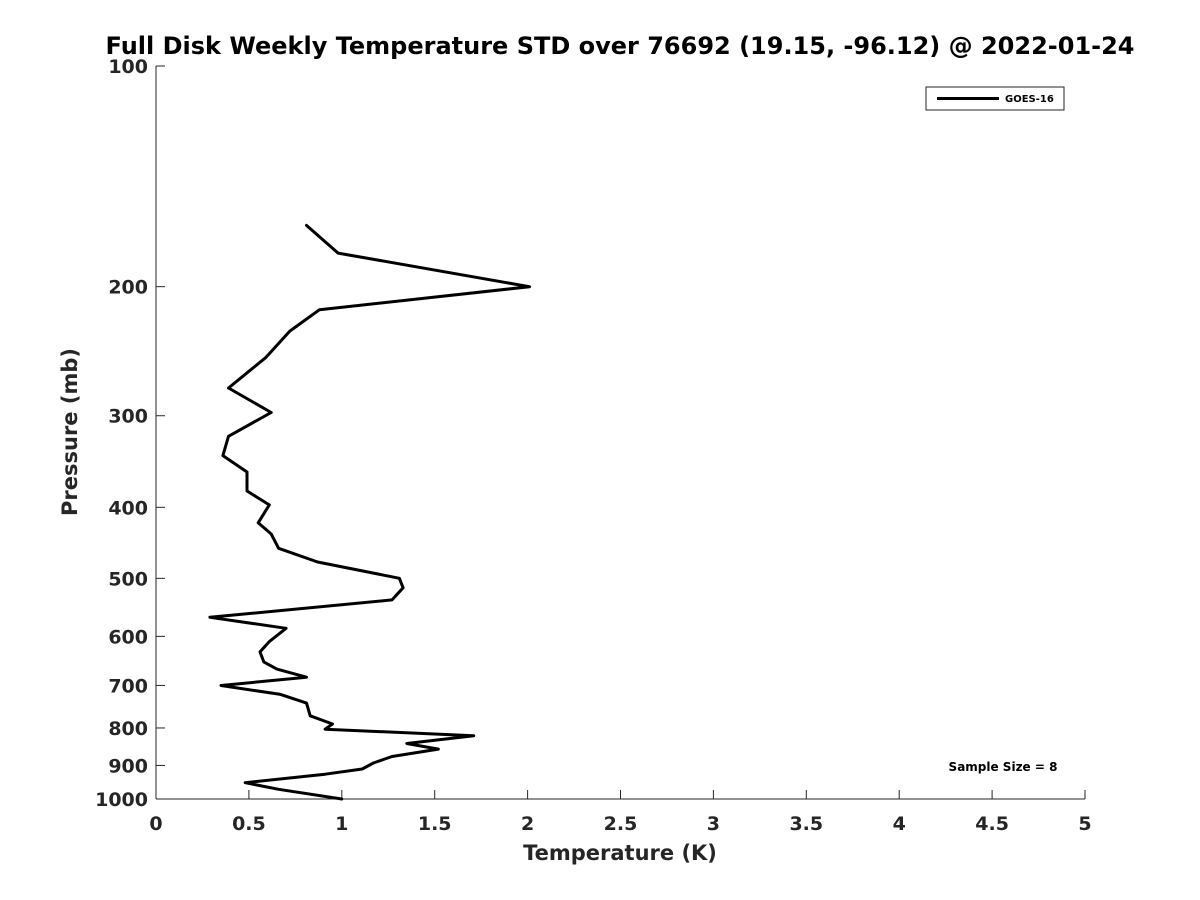  What do you see at coordinates (128, 288) in the screenshot?
I see `y-tick-label: 200` at bounding box center [128, 288].